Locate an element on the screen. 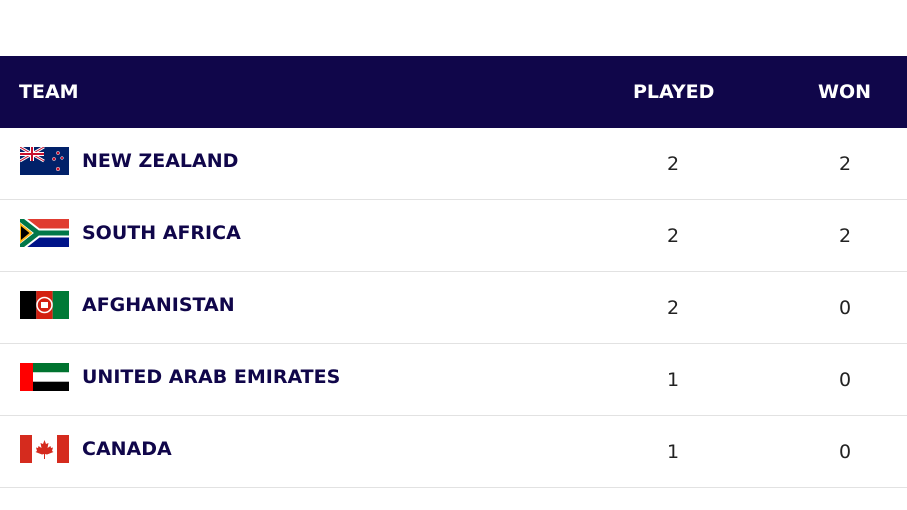 The height and width of the screenshot is (510, 907). table-row: SOUTH AFRICA 2 2 is located at coordinates (453, 236).